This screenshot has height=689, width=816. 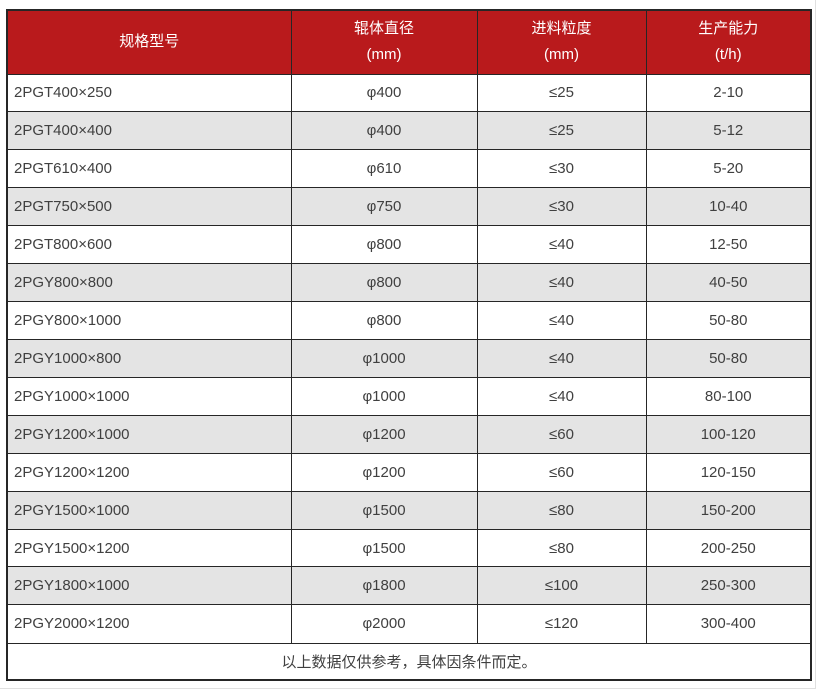 What do you see at coordinates (149, 434) in the screenshot?
I see `model-cell: 2PGY1200×1000` at bounding box center [149, 434].